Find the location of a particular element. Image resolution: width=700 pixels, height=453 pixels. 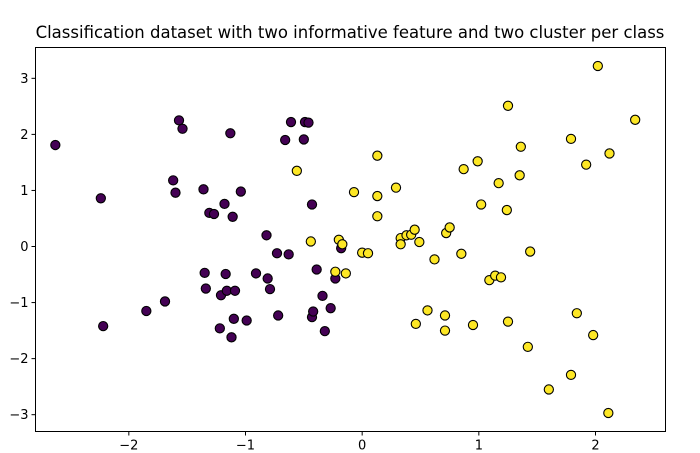

y-tick-label: 2 is located at coordinates (24, 135).